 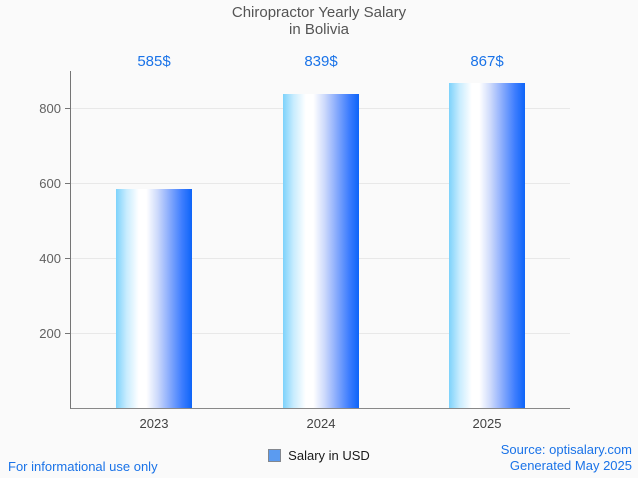 I want to click on y-axis-label-800: 800, so click(x=50, y=108).